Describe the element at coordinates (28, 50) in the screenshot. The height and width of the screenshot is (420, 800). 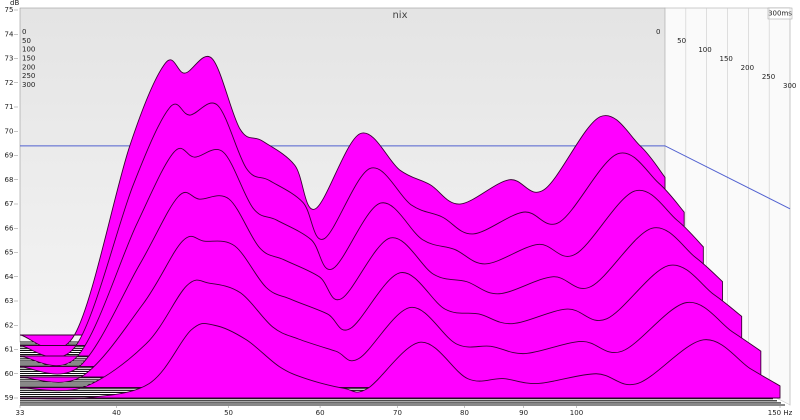
I see `depth-label-left: 100` at that location.